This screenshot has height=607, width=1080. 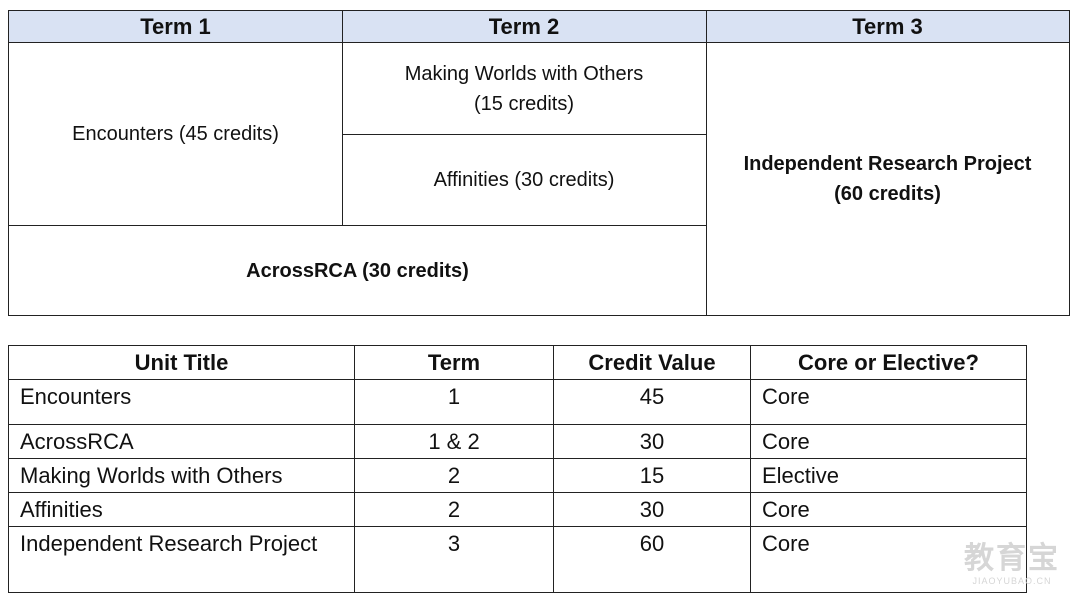 I want to click on cell-unit-title: Independent Research Project, so click(x=181, y=559).